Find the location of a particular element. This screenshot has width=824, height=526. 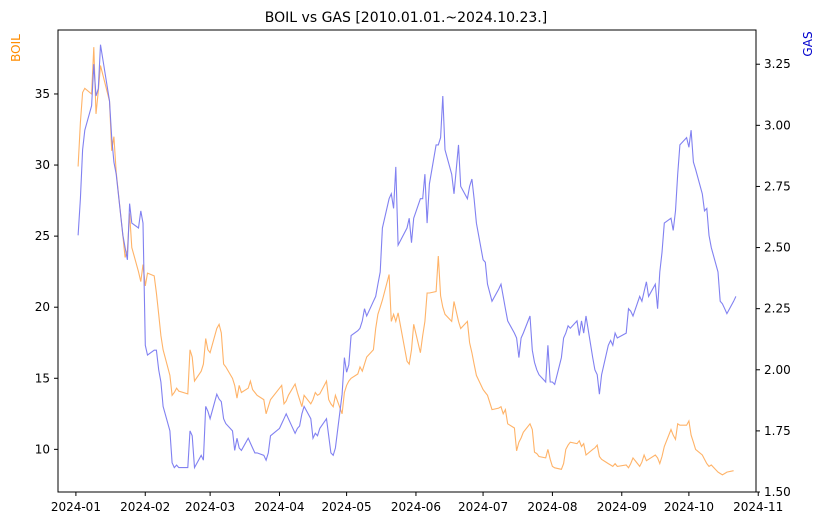

right-tick-label: 2.00 is located at coordinates (777, 370).